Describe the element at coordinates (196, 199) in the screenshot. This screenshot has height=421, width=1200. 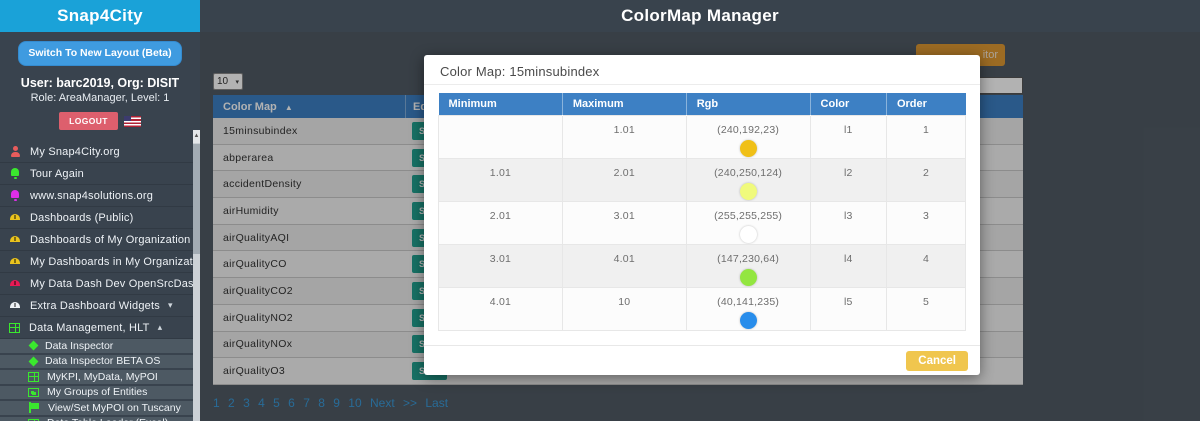
I see `scrollbar-thumb` at that location.